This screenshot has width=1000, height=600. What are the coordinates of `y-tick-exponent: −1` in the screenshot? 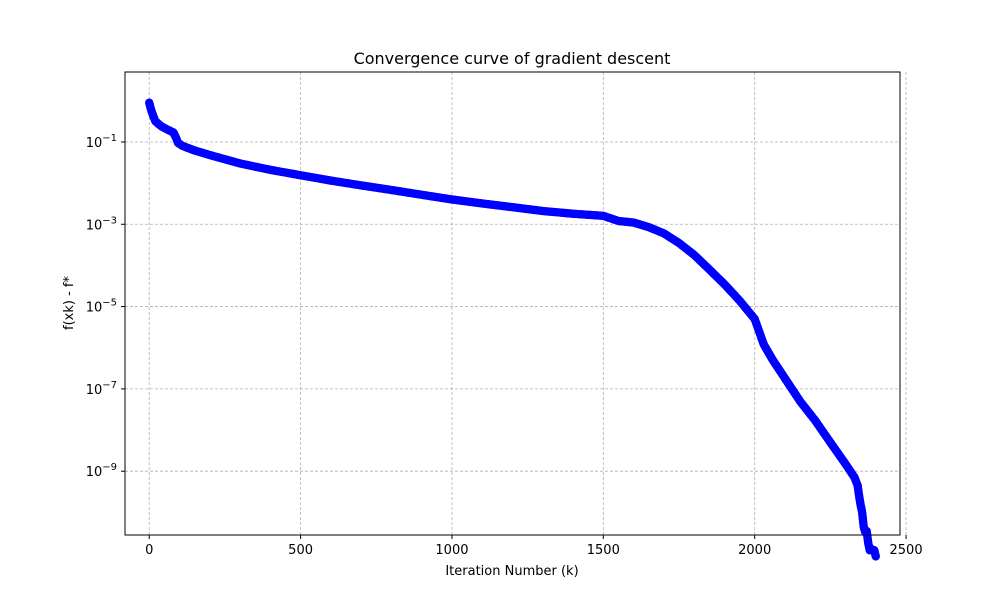 It's located at (109, 138).